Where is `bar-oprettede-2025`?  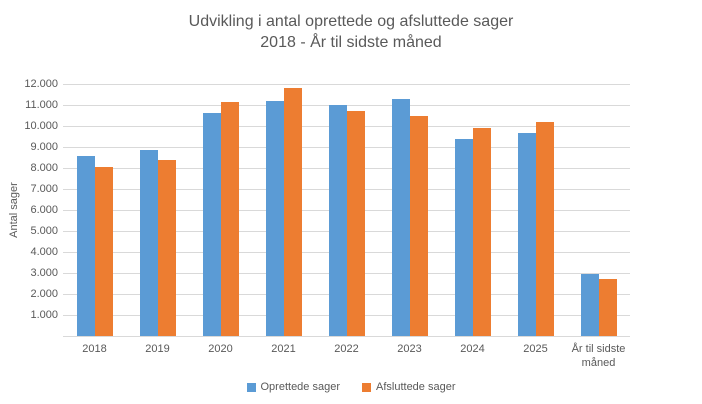 bar-oprettede-2025 is located at coordinates (526, 234).